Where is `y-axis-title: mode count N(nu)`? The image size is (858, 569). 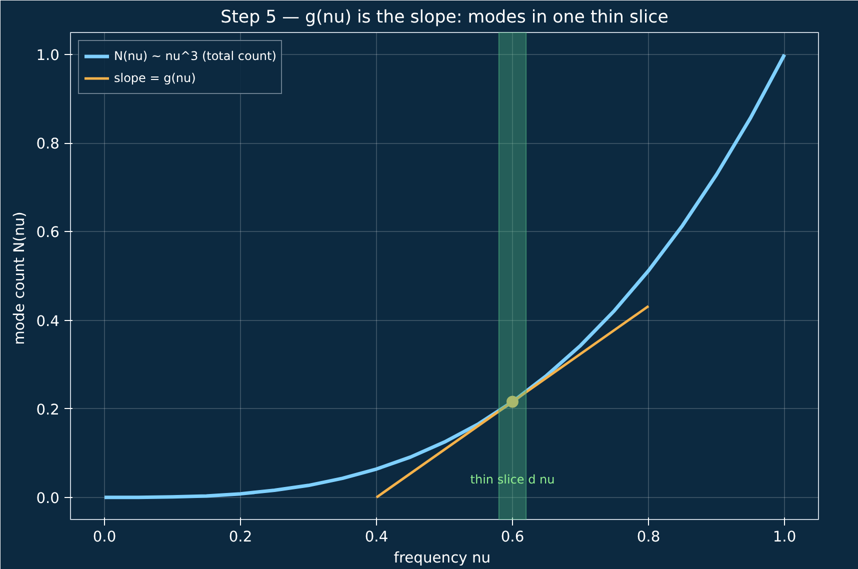 y-axis-title: mode count N(nu) is located at coordinates (19, 278).